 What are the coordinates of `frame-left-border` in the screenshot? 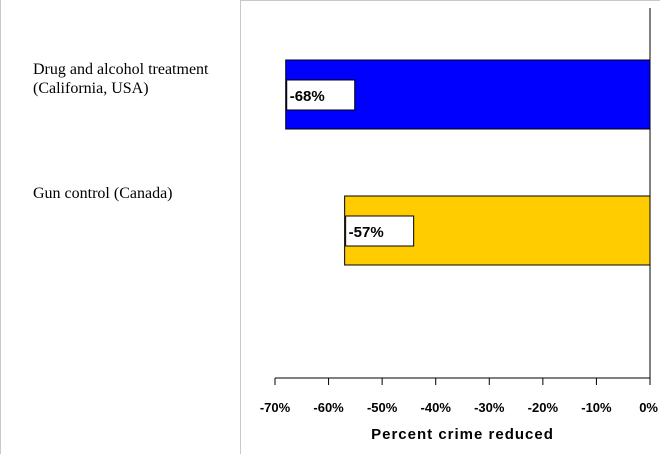 It's located at (0, 227).